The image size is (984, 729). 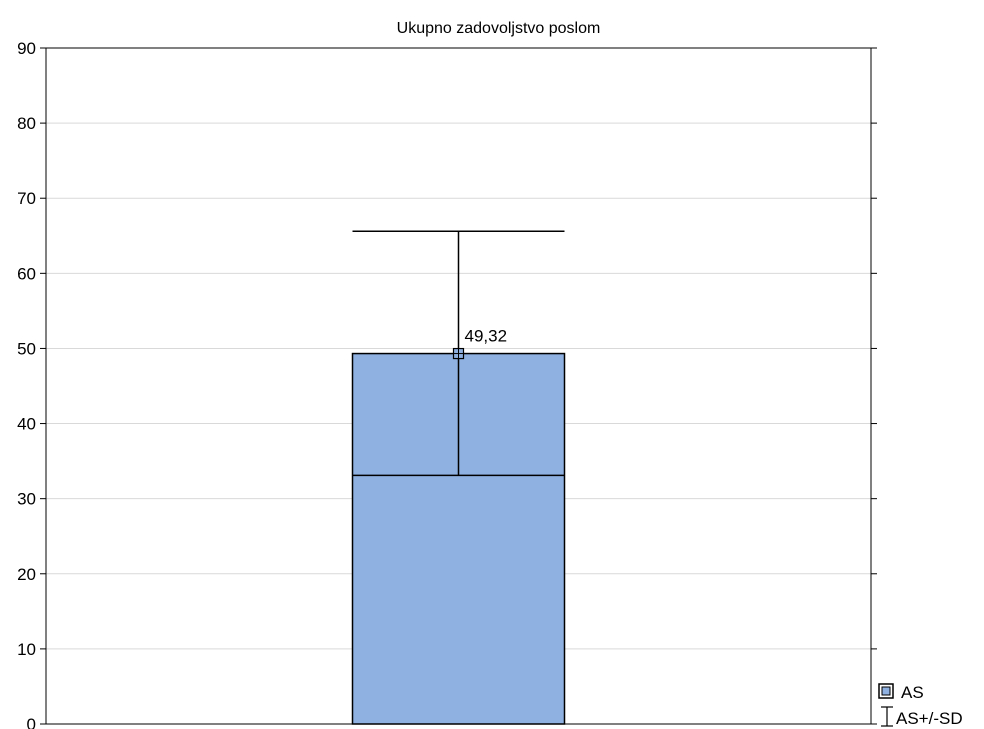 I want to click on y-tick-label: 20, so click(x=26, y=574).